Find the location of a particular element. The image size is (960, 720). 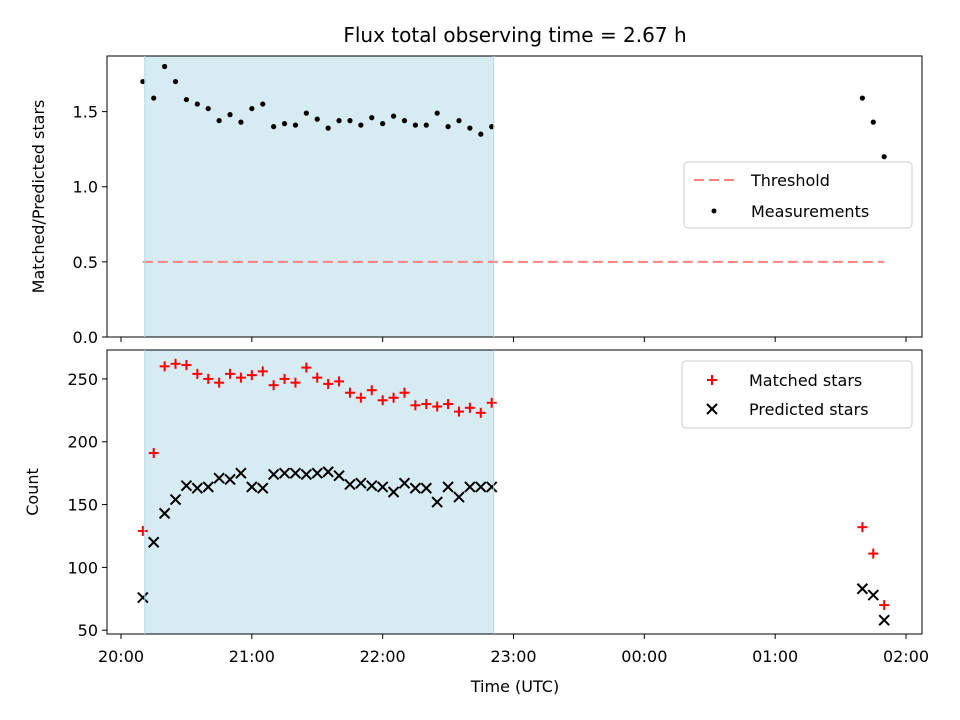

top-y-axis-title: Matched/Predicted stars is located at coordinates (38, 197).